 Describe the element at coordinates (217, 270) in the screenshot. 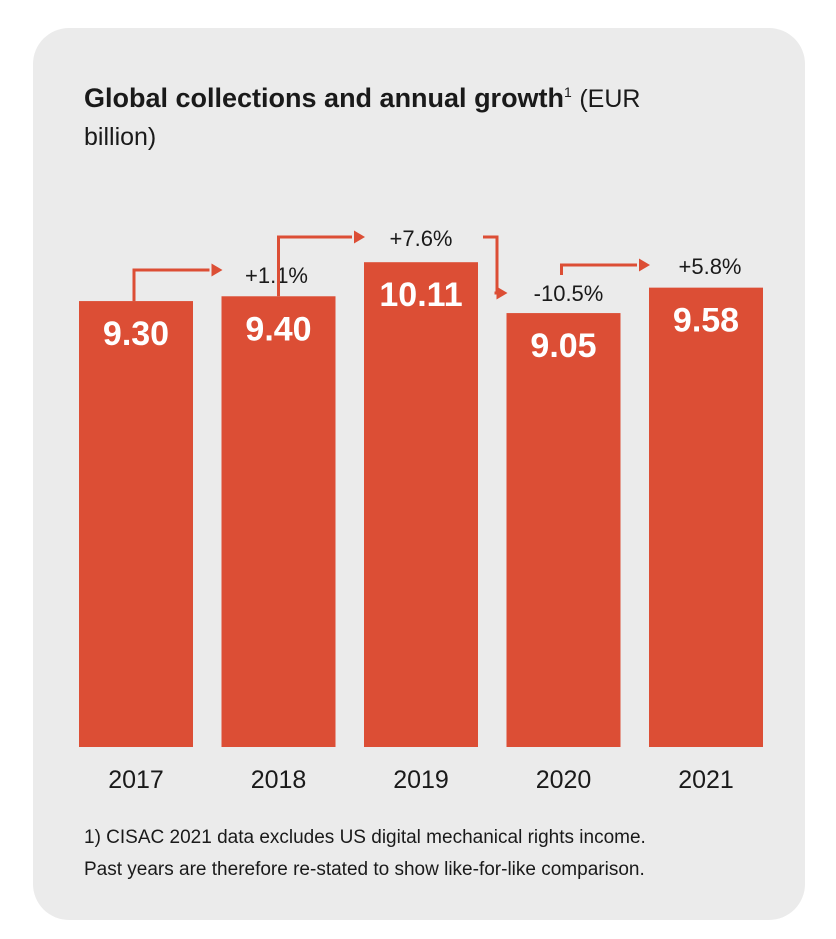

I see `growth-arrowhead-2018` at that location.